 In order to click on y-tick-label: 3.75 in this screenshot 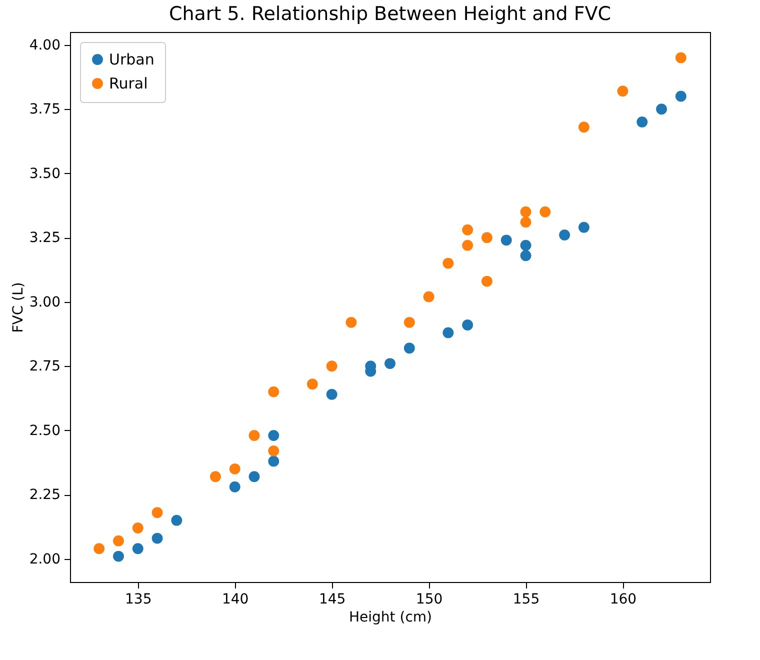, I will do `click(44, 110)`.